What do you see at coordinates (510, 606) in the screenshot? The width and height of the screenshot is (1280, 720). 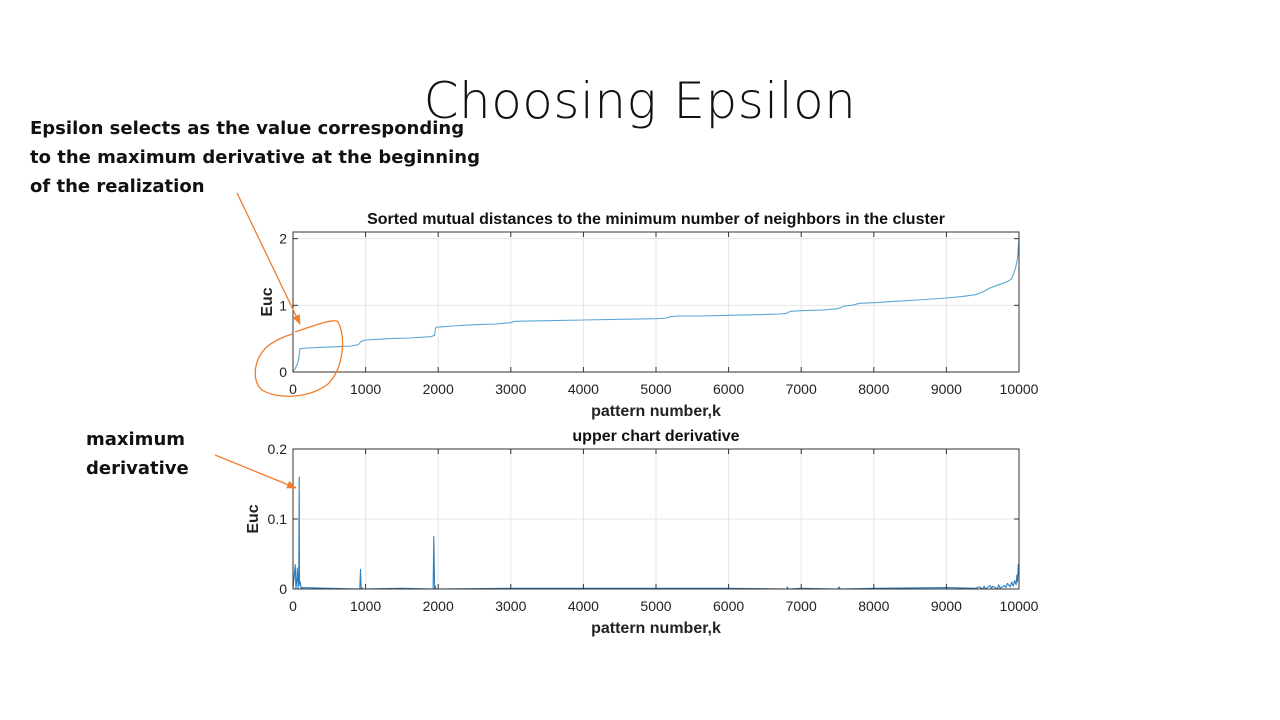 I see `derivative-x-tick-label: 3000` at bounding box center [510, 606].